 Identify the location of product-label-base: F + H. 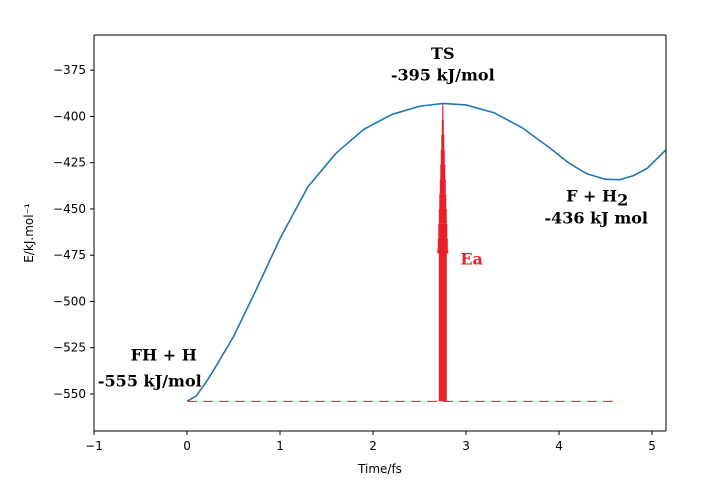
(591, 196).